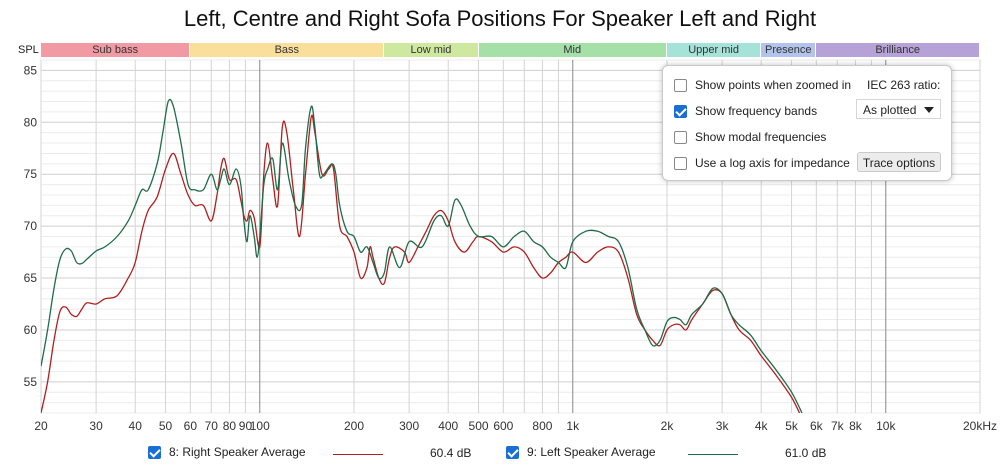  Describe the element at coordinates (212, 426) in the screenshot. I see `x-tick-label: 70` at that location.